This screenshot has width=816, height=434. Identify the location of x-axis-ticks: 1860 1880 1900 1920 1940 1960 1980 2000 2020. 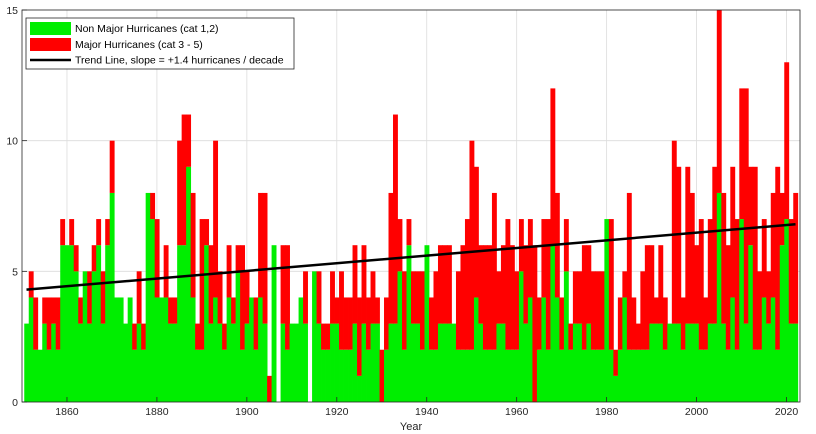
(426, 407).